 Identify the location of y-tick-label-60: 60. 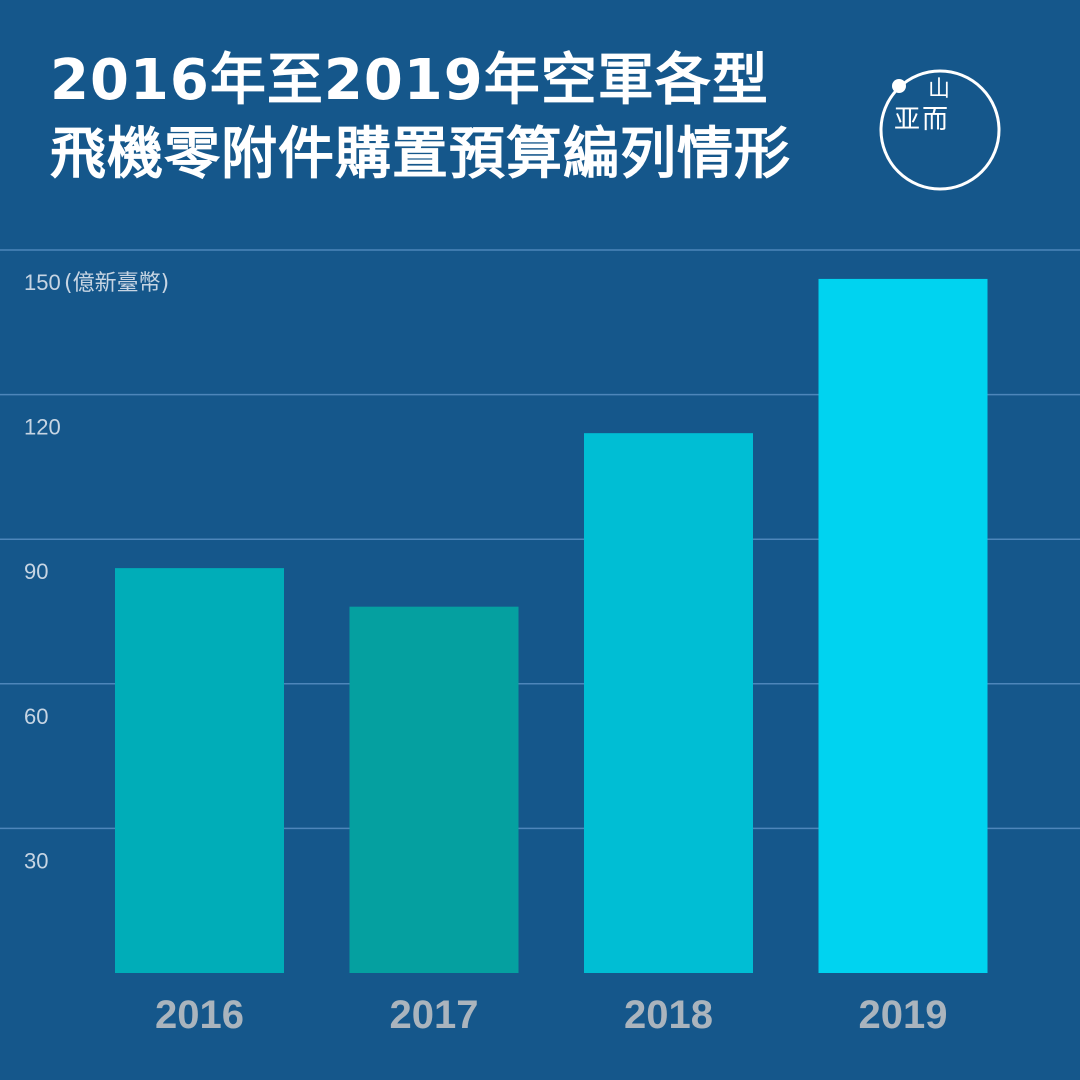
(36, 716).